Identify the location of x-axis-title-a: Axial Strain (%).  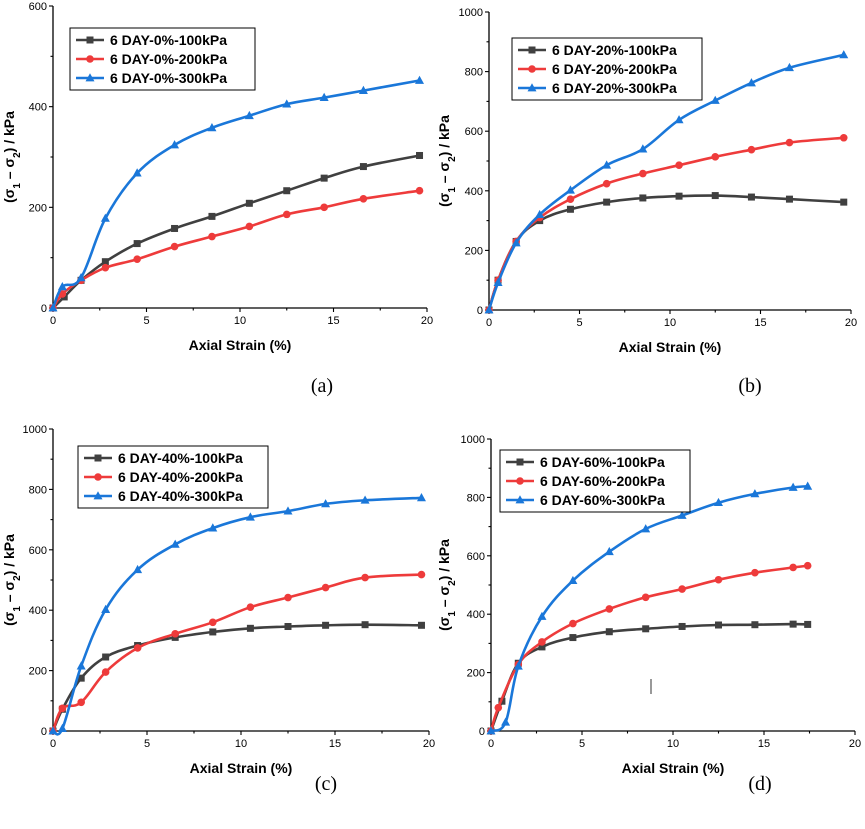
(240, 345).